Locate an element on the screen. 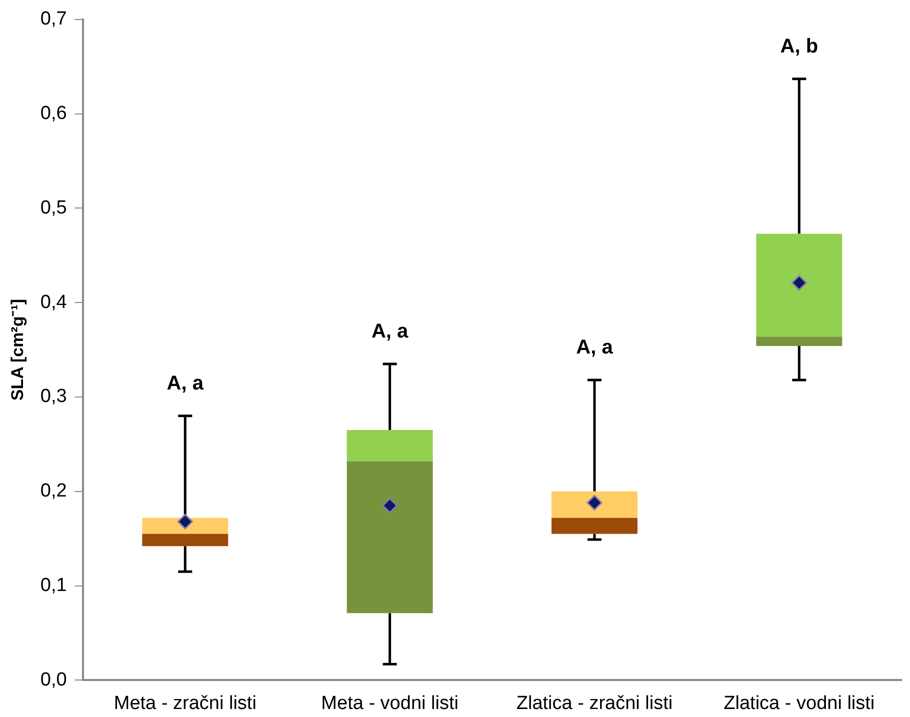  y-tick-label: 0,1 is located at coordinates (53, 585).